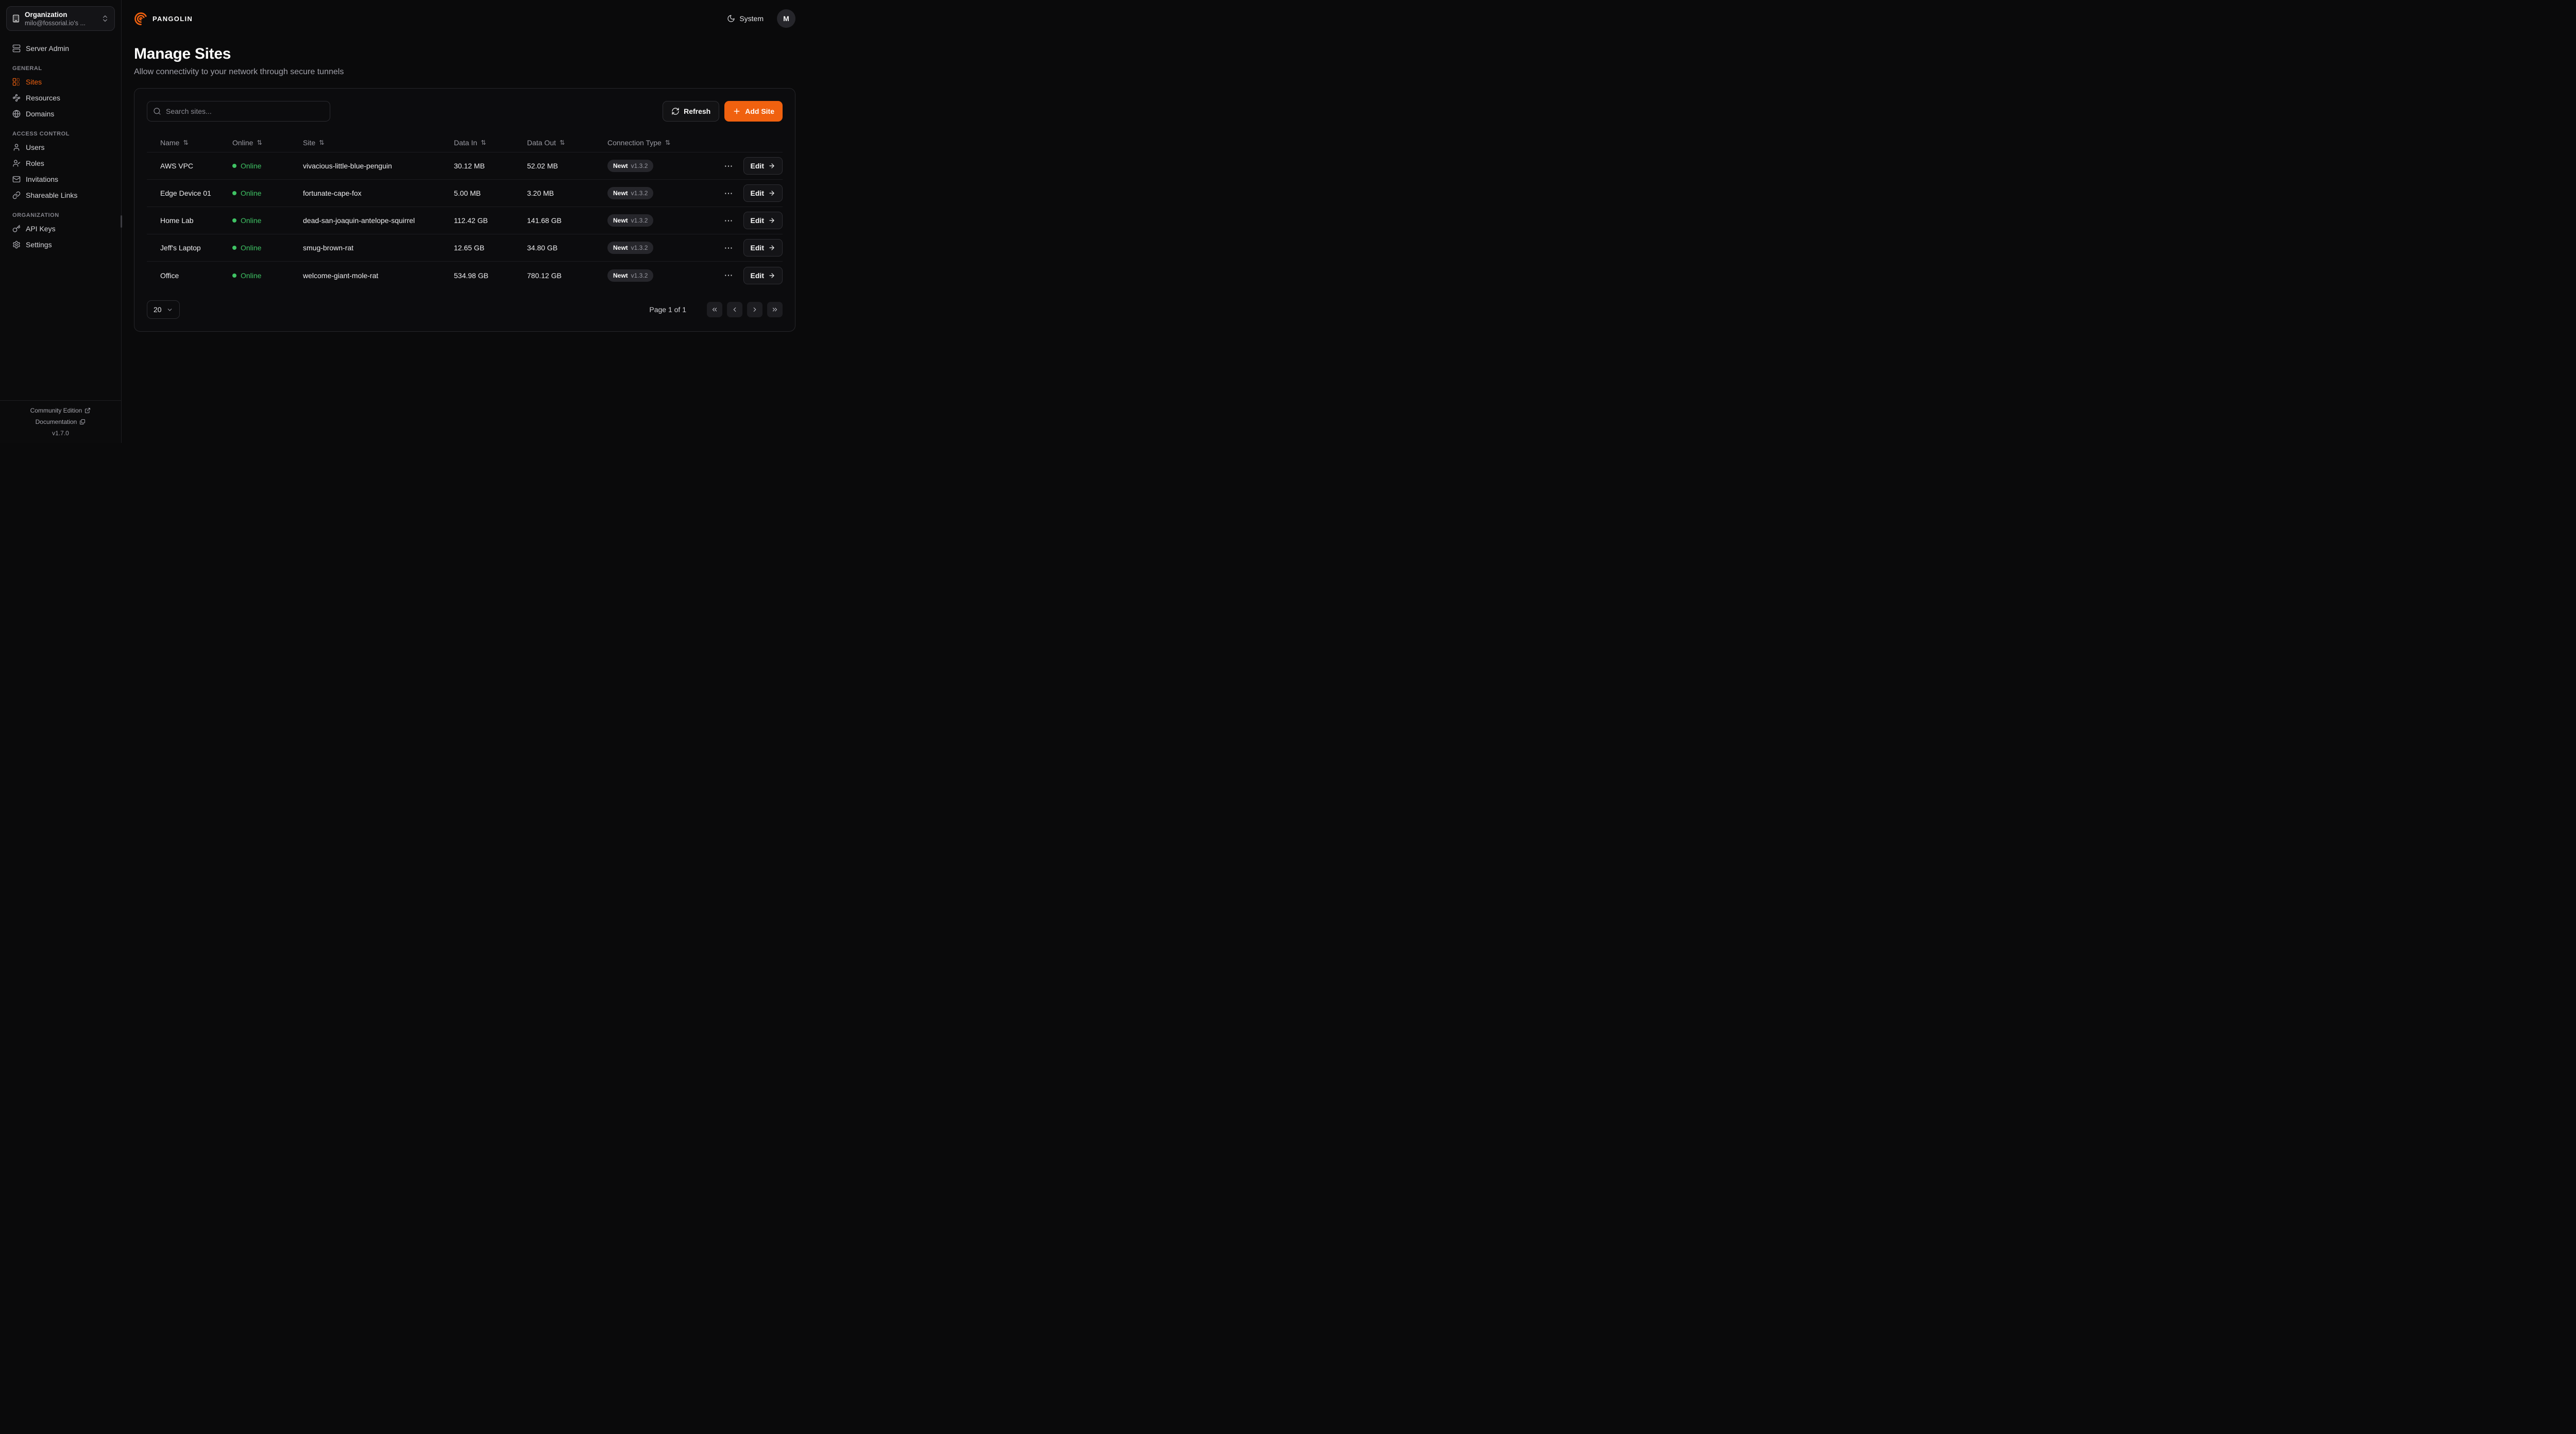 The width and height of the screenshot is (2576, 1434). What do you see at coordinates (470, 142) in the screenshot?
I see `column-header-data-in: Data In ⇅` at bounding box center [470, 142].